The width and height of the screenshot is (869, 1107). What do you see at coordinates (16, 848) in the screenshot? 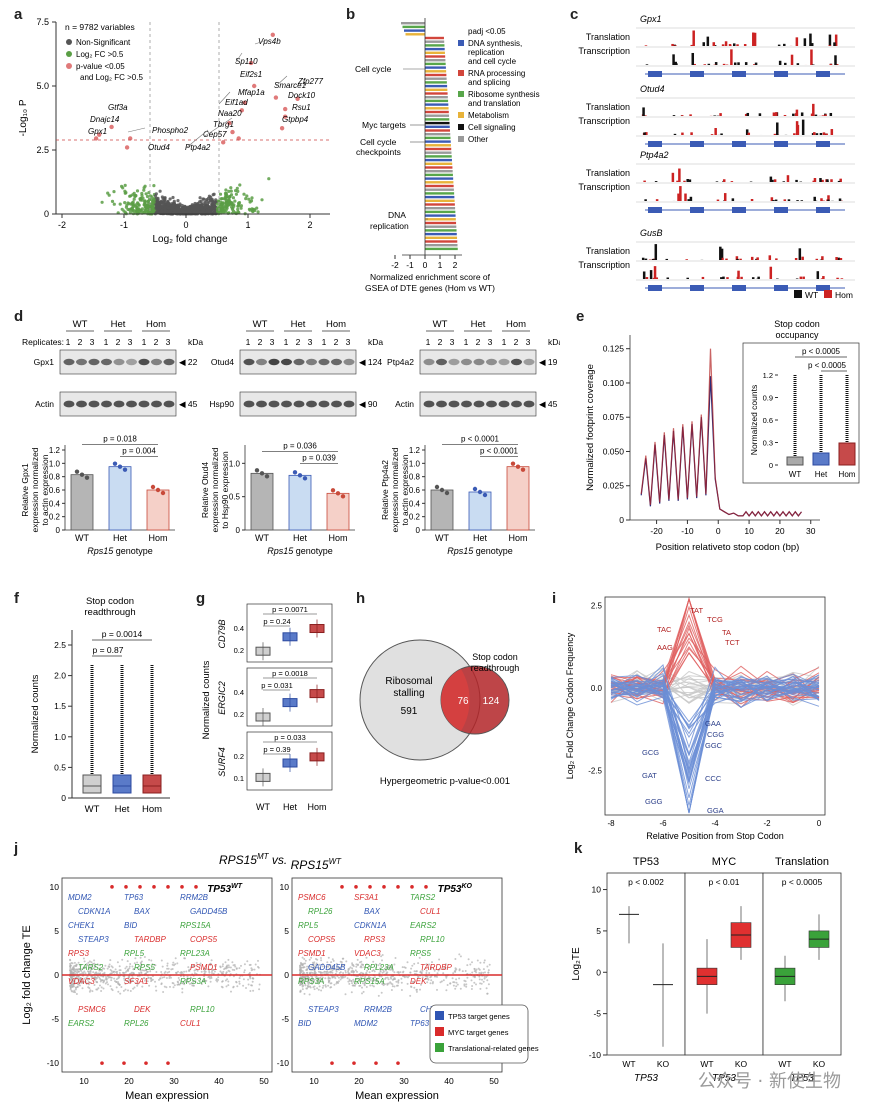
I see `panel-label-j: j` at bounding box center [16, 848].